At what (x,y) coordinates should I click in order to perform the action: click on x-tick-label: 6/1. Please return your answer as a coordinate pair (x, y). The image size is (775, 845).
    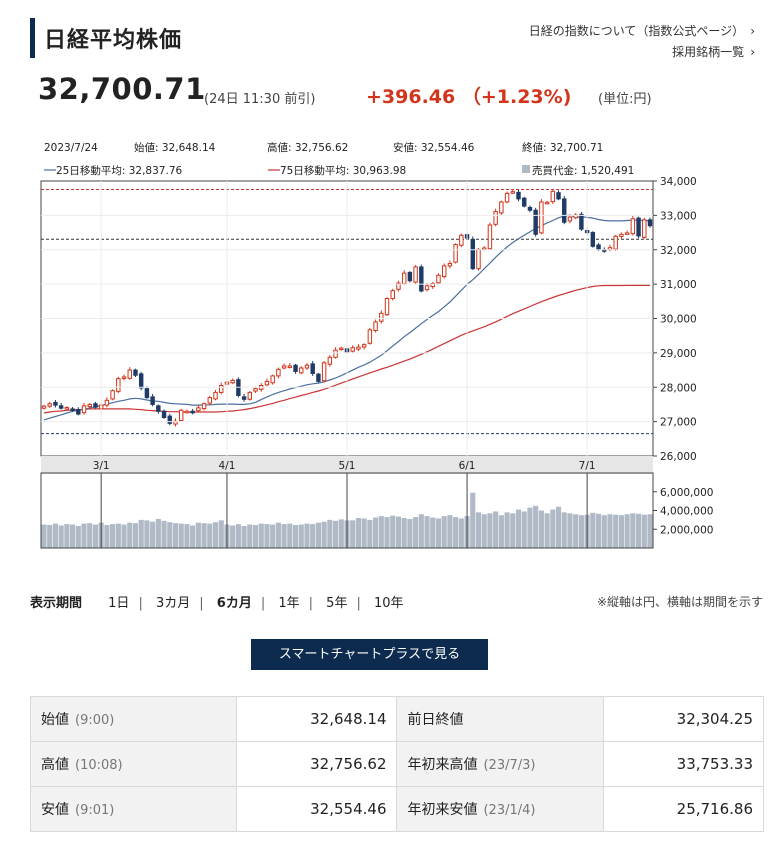
    Looking at the image, I should click on (467, 466).